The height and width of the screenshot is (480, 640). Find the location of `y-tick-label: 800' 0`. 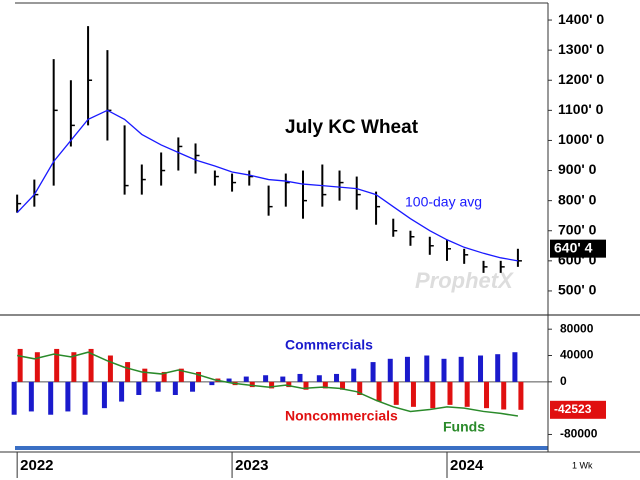

y-tick-label: 800' 0 is located at coordinates (577, 199).